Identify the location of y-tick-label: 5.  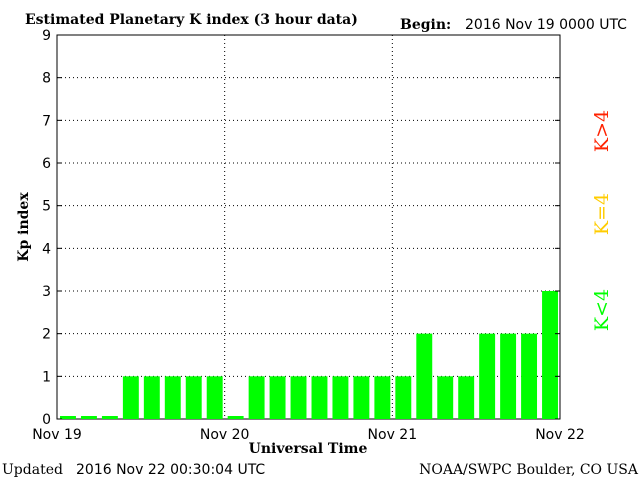
(46, 207).